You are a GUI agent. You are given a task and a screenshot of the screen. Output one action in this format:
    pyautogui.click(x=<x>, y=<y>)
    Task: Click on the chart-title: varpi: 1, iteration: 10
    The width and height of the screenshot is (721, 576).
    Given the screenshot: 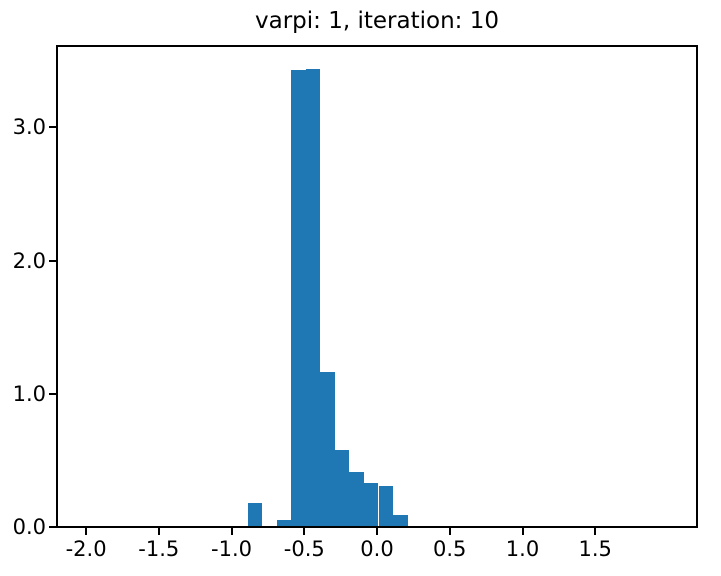 What is the action you would take?
    pyautogui.click(x=377, y=21)
    